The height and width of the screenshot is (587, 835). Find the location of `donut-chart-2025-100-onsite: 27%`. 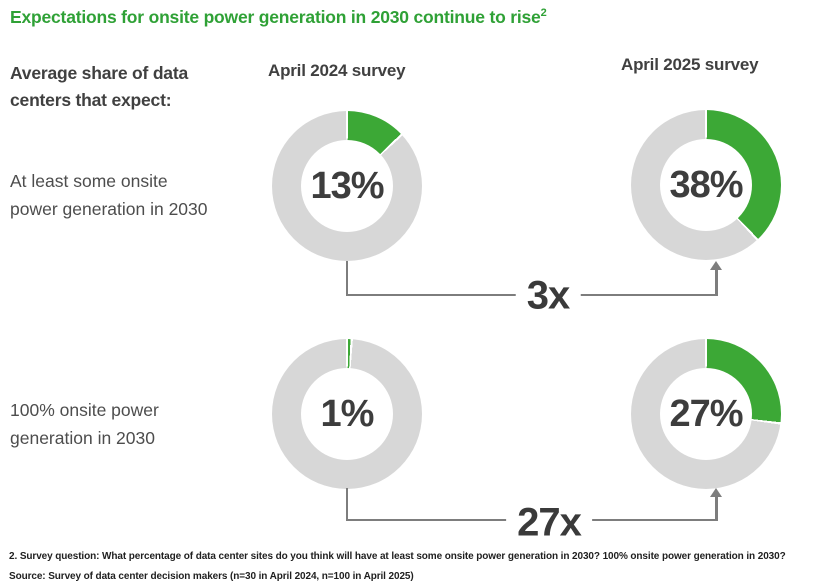

donut-chart-2025-100-onsite: 27% is located at coordinates (706, 414).